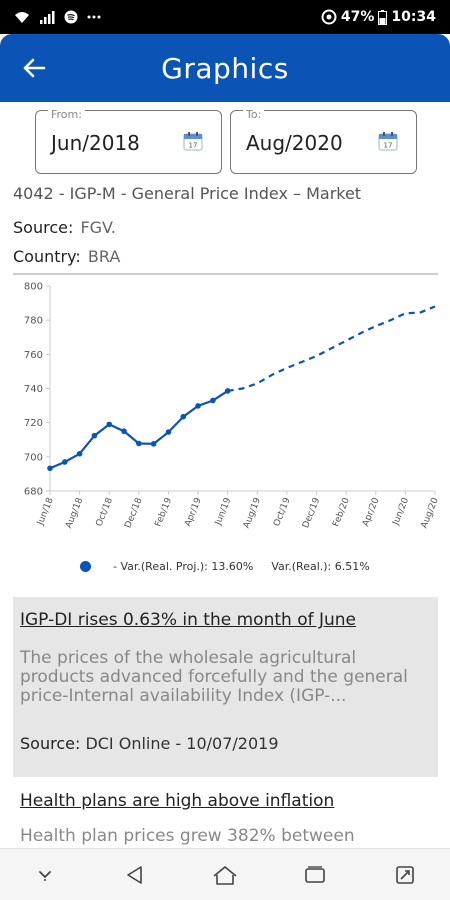  I want to click on y-tick-label: 740, so click(33, 389).